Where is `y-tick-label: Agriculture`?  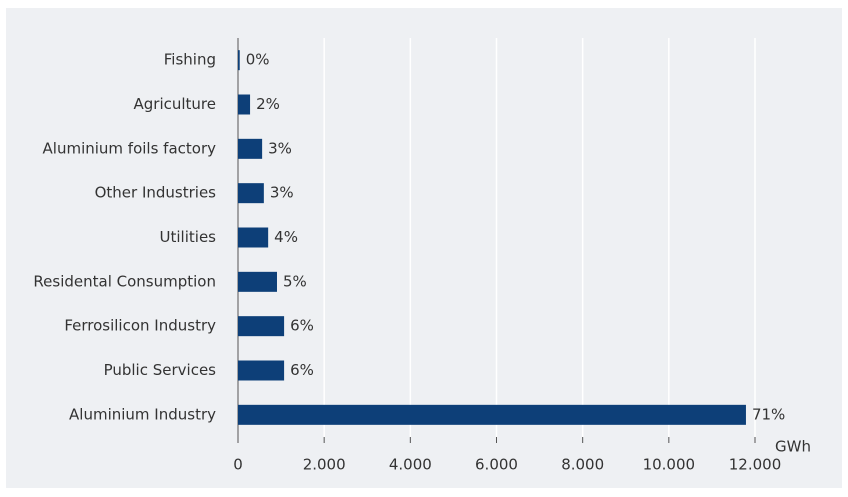
y-tick-label: Agriculture is located at coordinates (175, 104).